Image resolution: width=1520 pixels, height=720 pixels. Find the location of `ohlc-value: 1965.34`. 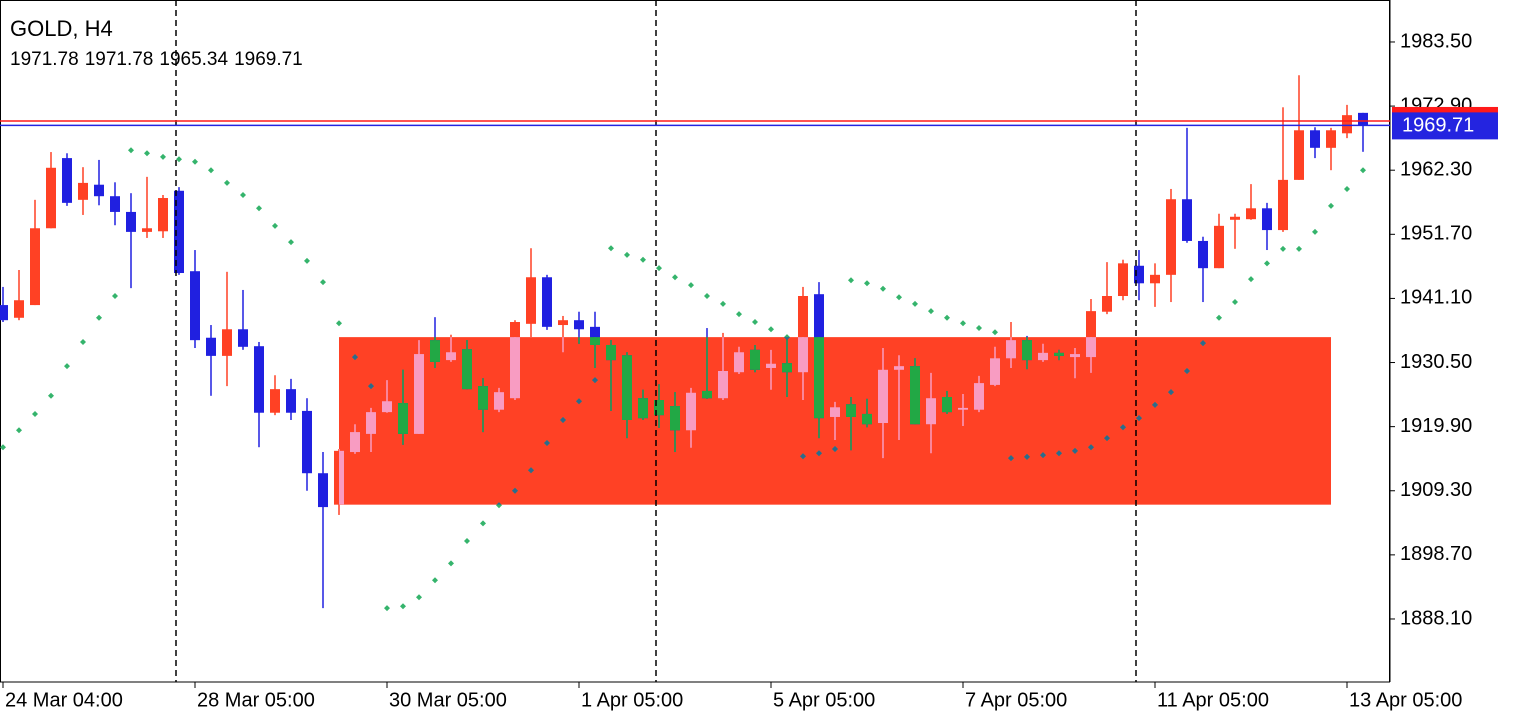

ohlc-value: 1965.34 is located at coordinates (193, 59).